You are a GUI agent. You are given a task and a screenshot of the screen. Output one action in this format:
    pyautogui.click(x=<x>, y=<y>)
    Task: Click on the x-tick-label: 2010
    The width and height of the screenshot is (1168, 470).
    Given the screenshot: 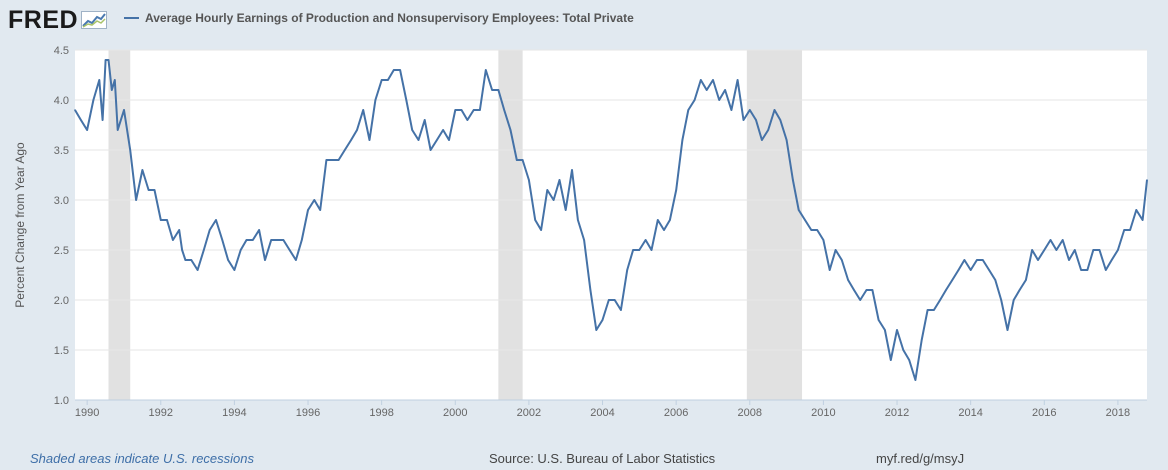 What is the action you would take?
    pyautogui.click(x=823, y=413)
    